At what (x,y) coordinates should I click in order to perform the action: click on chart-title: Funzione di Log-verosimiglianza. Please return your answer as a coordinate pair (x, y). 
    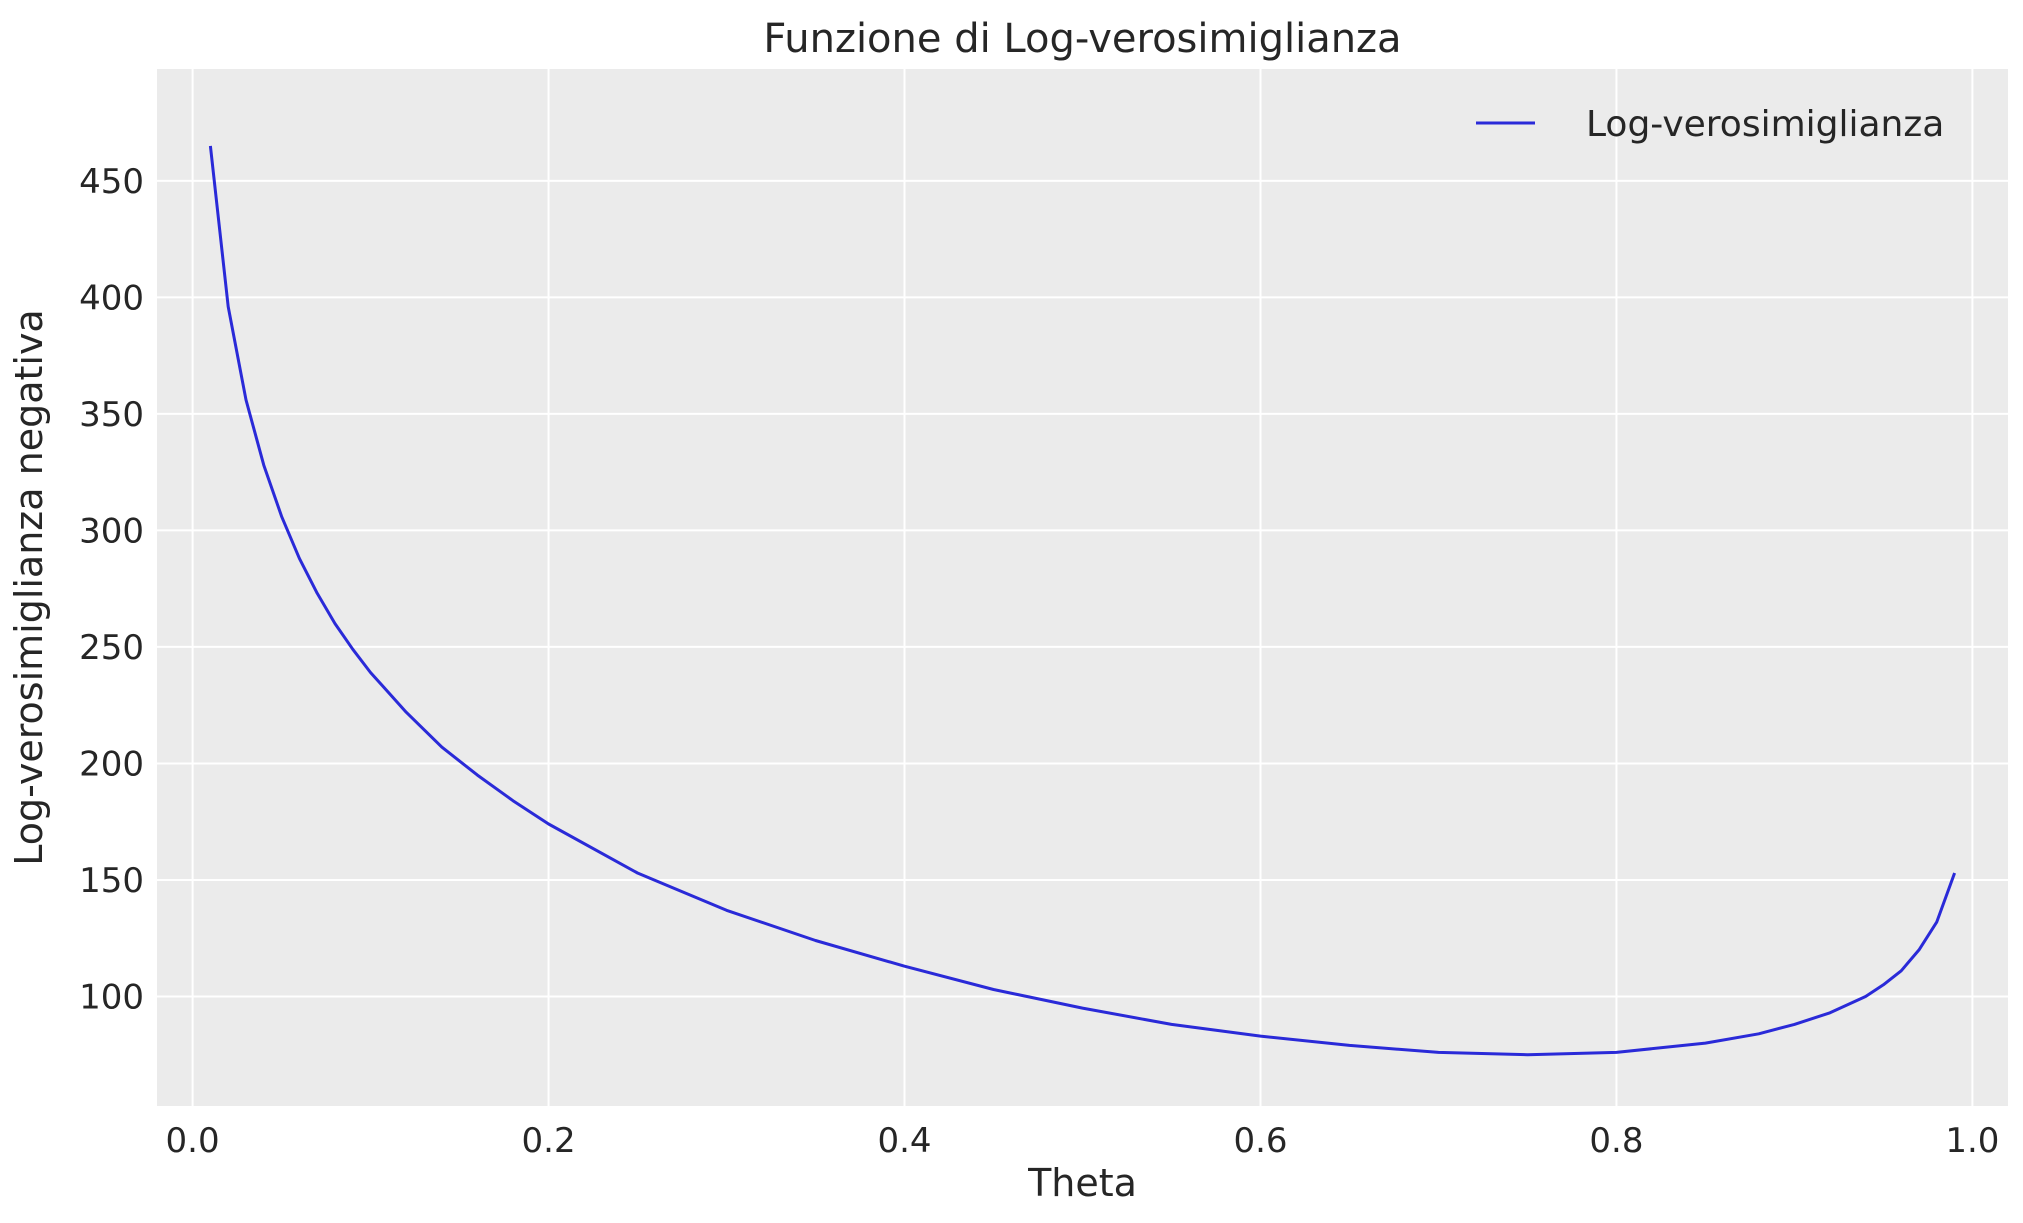
    Looking at the image, I should click on (1082, 39).